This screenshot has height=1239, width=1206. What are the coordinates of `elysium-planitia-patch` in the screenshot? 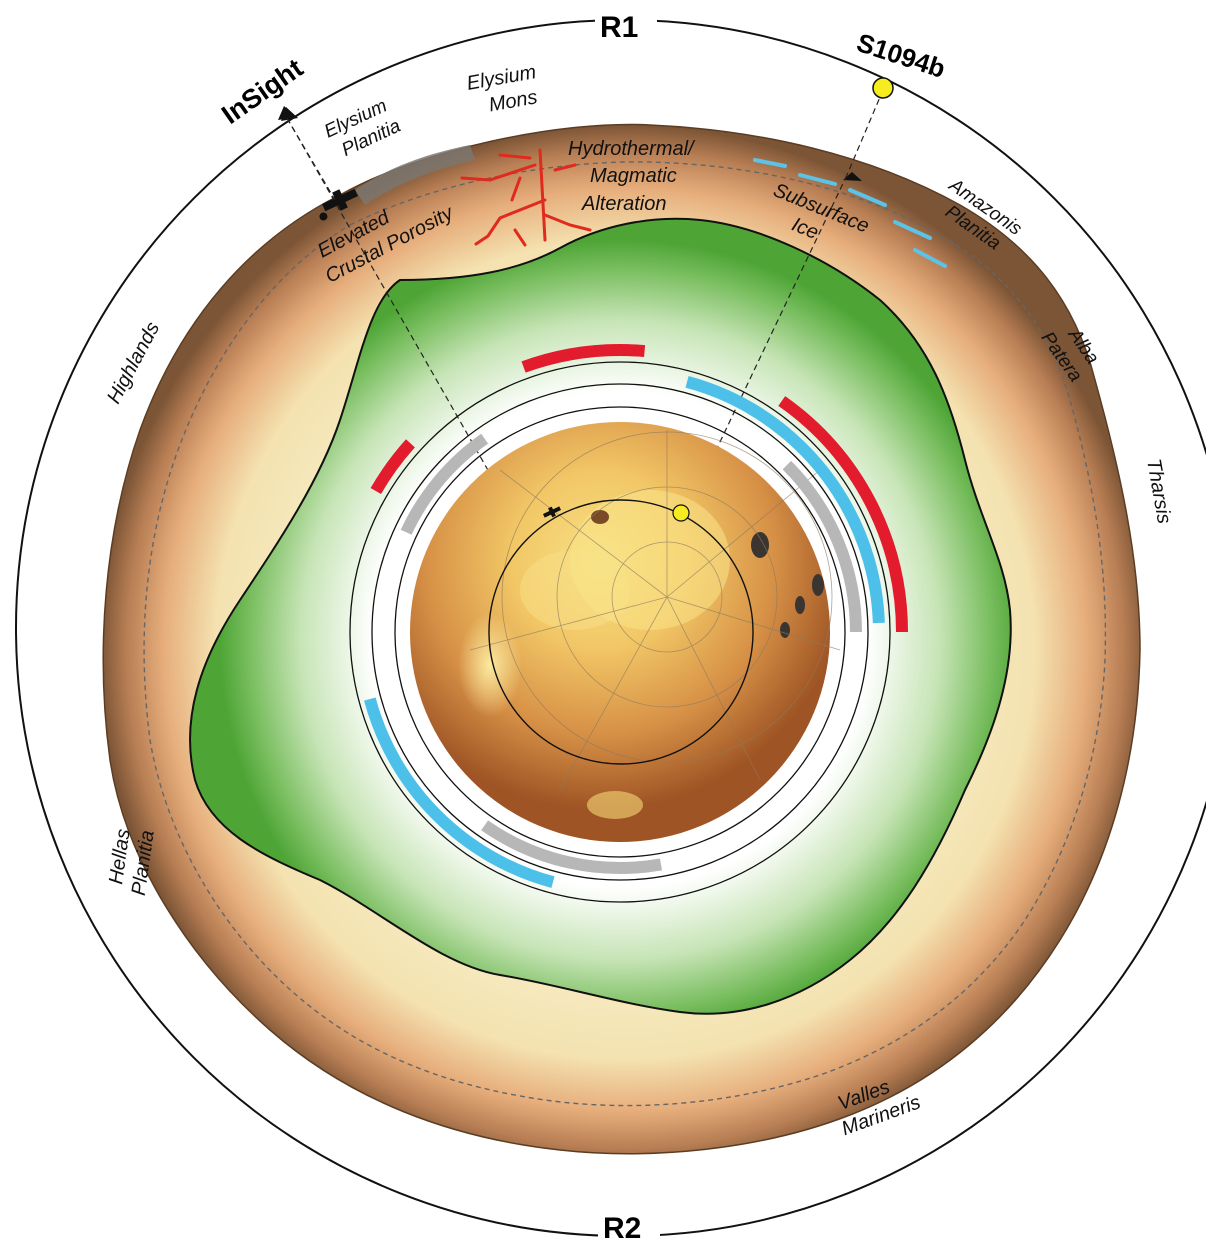 It's located at (415, 175).